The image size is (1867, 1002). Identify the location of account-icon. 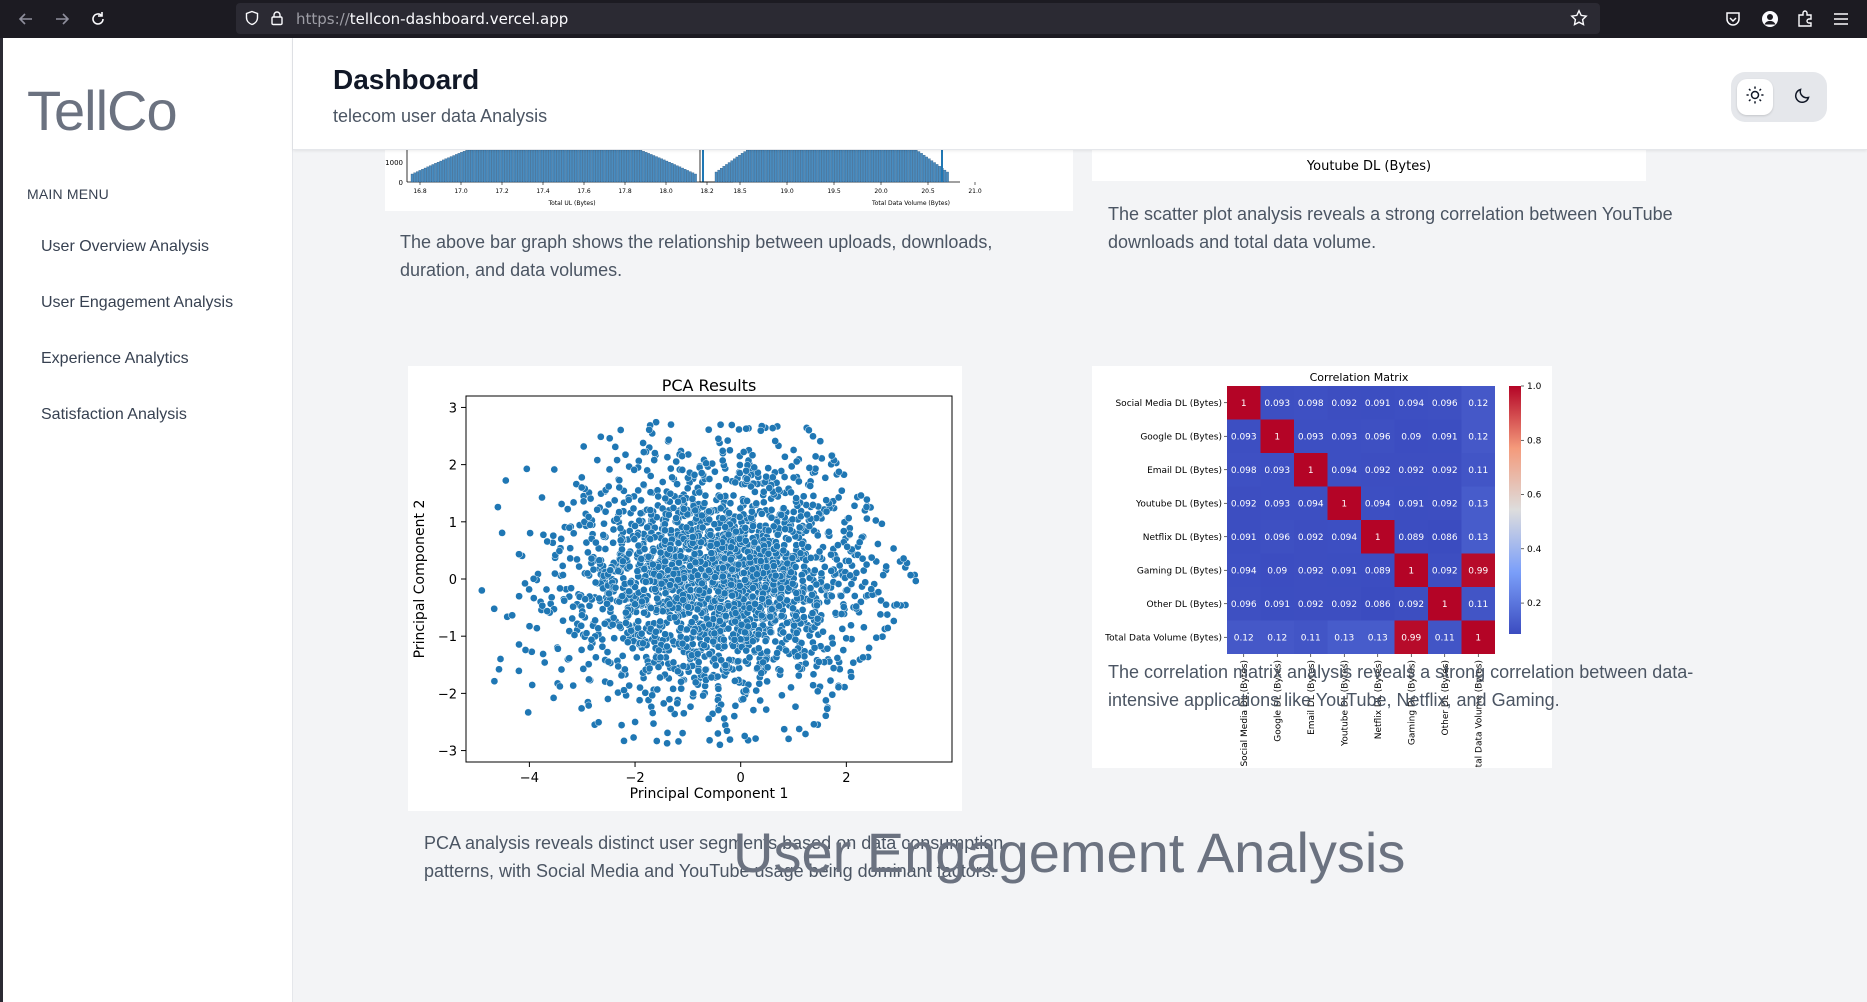
(1770, 21).